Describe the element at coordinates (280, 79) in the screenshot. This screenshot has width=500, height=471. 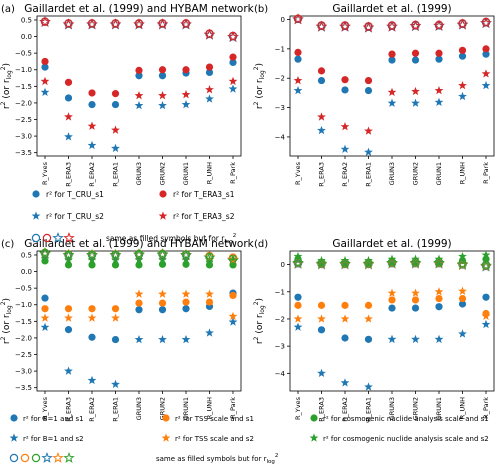
I see `y-tick-label: −2` at that location.